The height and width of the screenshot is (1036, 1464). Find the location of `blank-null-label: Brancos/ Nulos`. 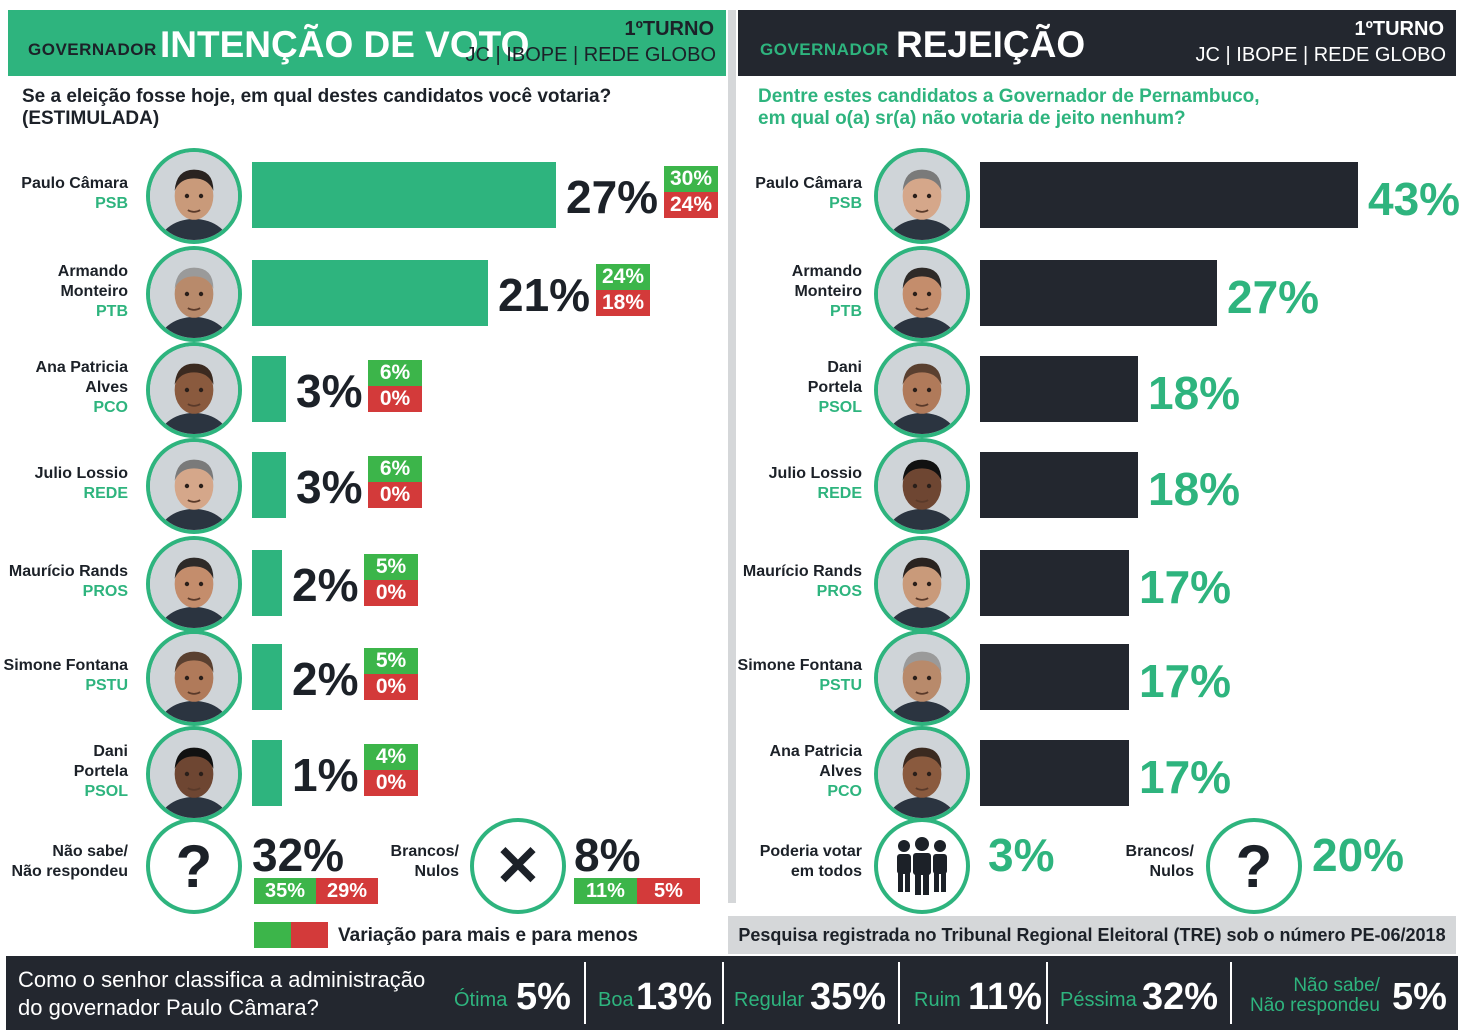

blank-null-label: Brancos/ Nulos is located at coordinates (425, 862).